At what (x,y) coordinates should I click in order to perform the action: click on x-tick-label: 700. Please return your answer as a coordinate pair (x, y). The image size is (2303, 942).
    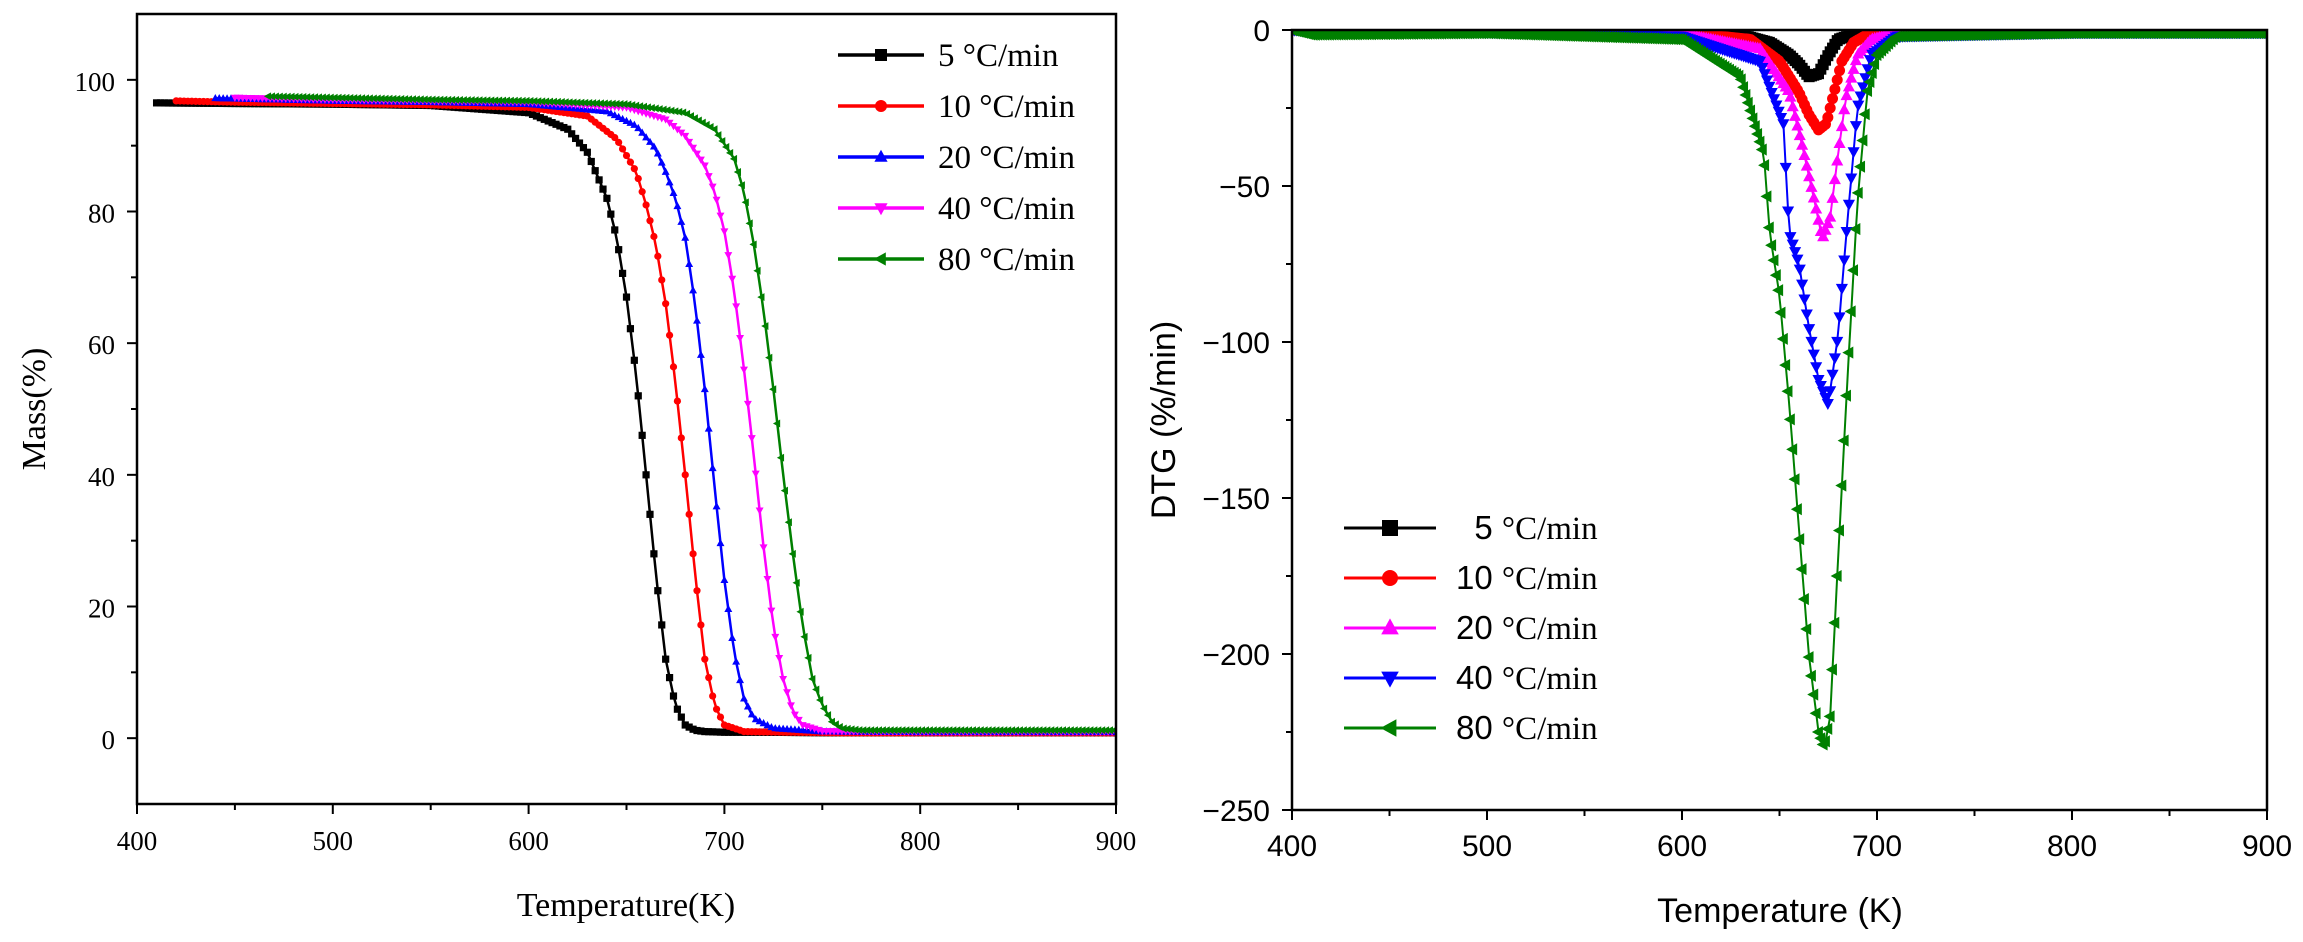
    Looking at the image, I should click on (1877, 846).